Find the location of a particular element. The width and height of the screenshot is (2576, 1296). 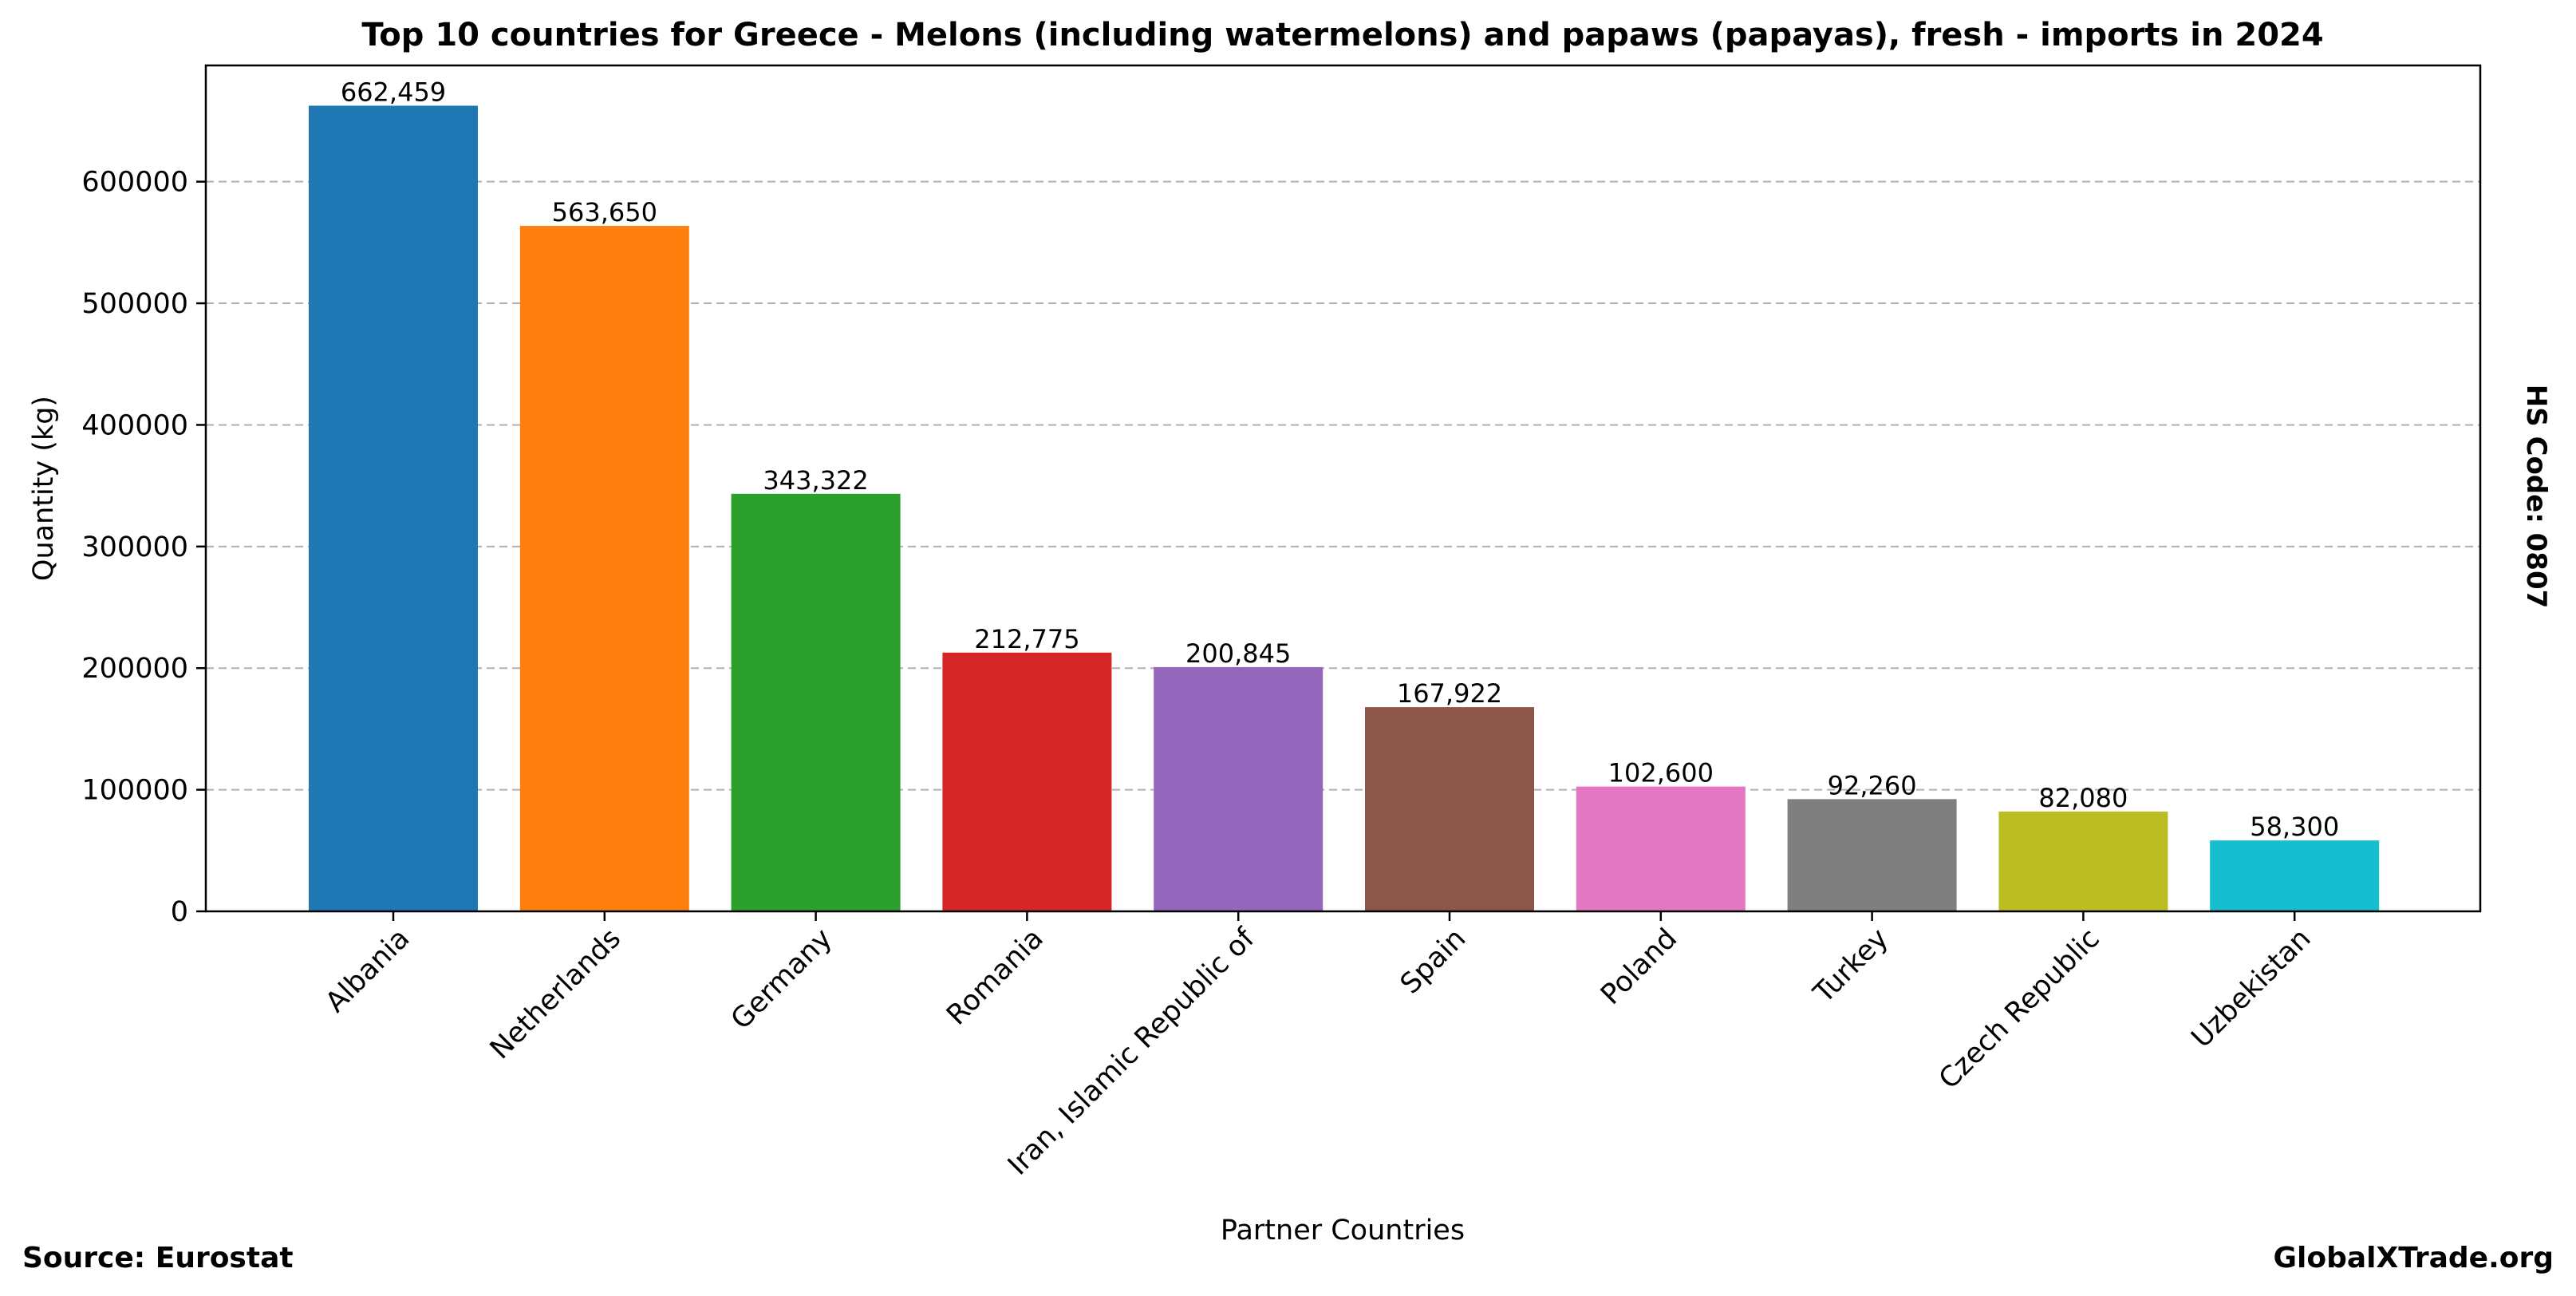

bar-poland is located at coordinates (1661, 848).